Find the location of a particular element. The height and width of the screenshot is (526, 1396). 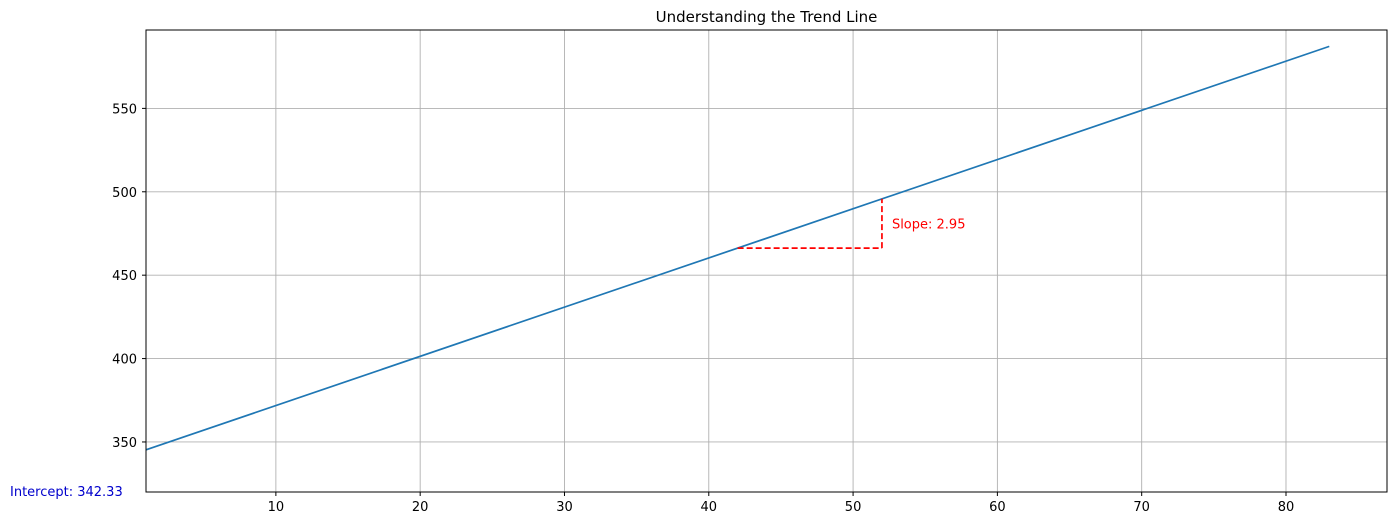

slope-label: Slope: 2.95 is located at coordinates (929, 225).